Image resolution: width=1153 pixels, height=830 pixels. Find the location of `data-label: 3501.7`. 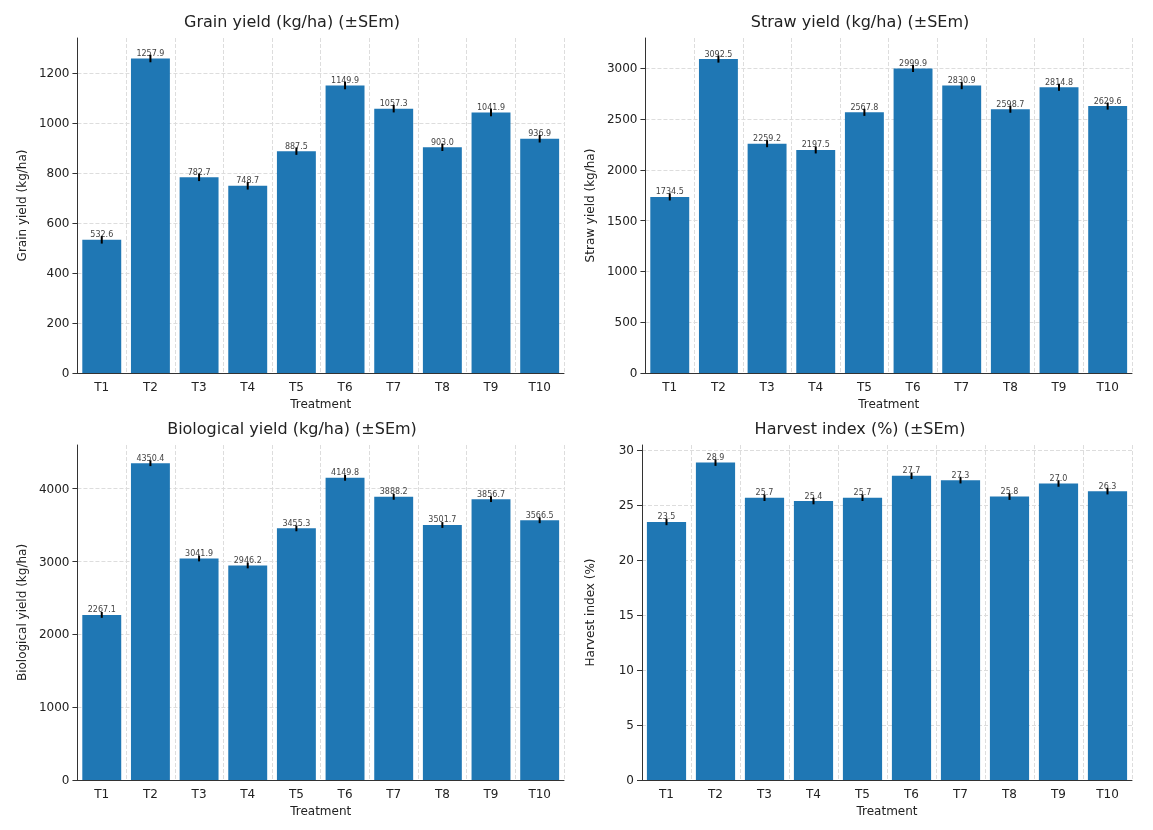

data-label: 3501.7 is located at coordinates (442, 520).